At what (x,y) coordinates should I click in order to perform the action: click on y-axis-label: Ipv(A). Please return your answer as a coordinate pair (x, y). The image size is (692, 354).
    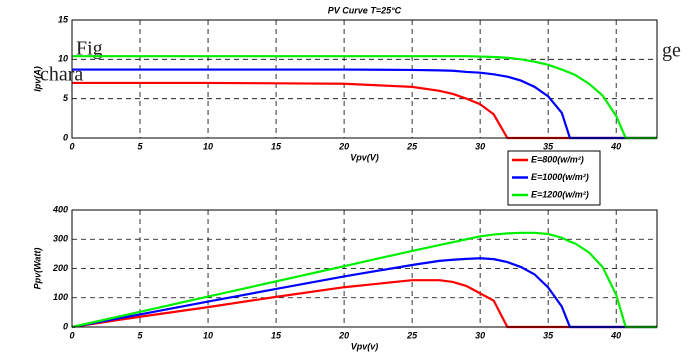
    Looking at the image, I should click on (37, 79).